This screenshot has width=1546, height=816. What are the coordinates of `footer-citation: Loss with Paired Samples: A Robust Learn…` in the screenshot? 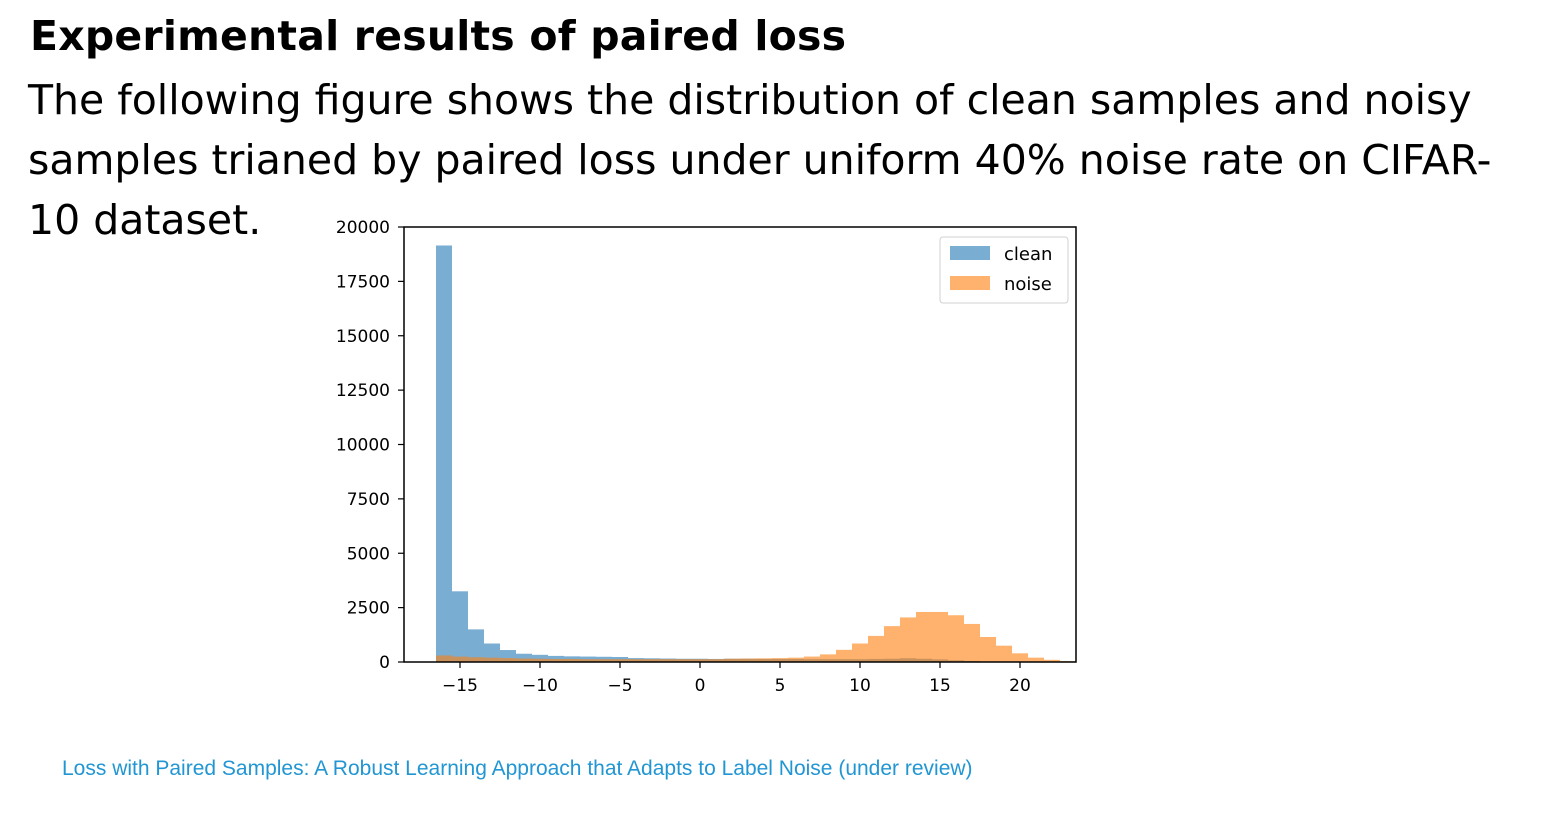 It's located at (517, 768).